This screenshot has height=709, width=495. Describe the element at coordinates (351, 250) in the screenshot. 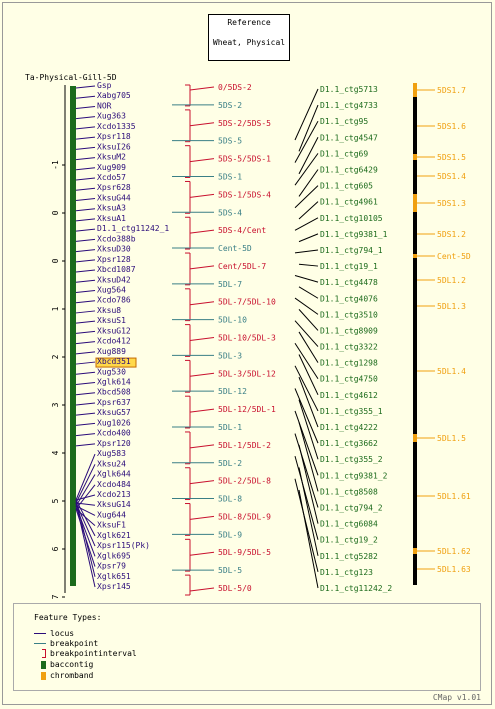

I see `contig-label: D1.1_ctg794_1` at that location.